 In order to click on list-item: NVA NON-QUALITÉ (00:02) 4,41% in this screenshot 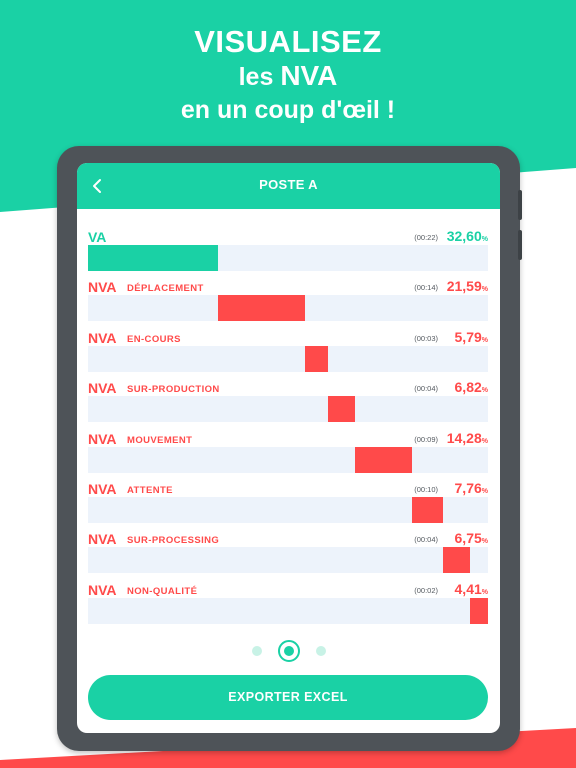, I will do `click(288, 605)`.